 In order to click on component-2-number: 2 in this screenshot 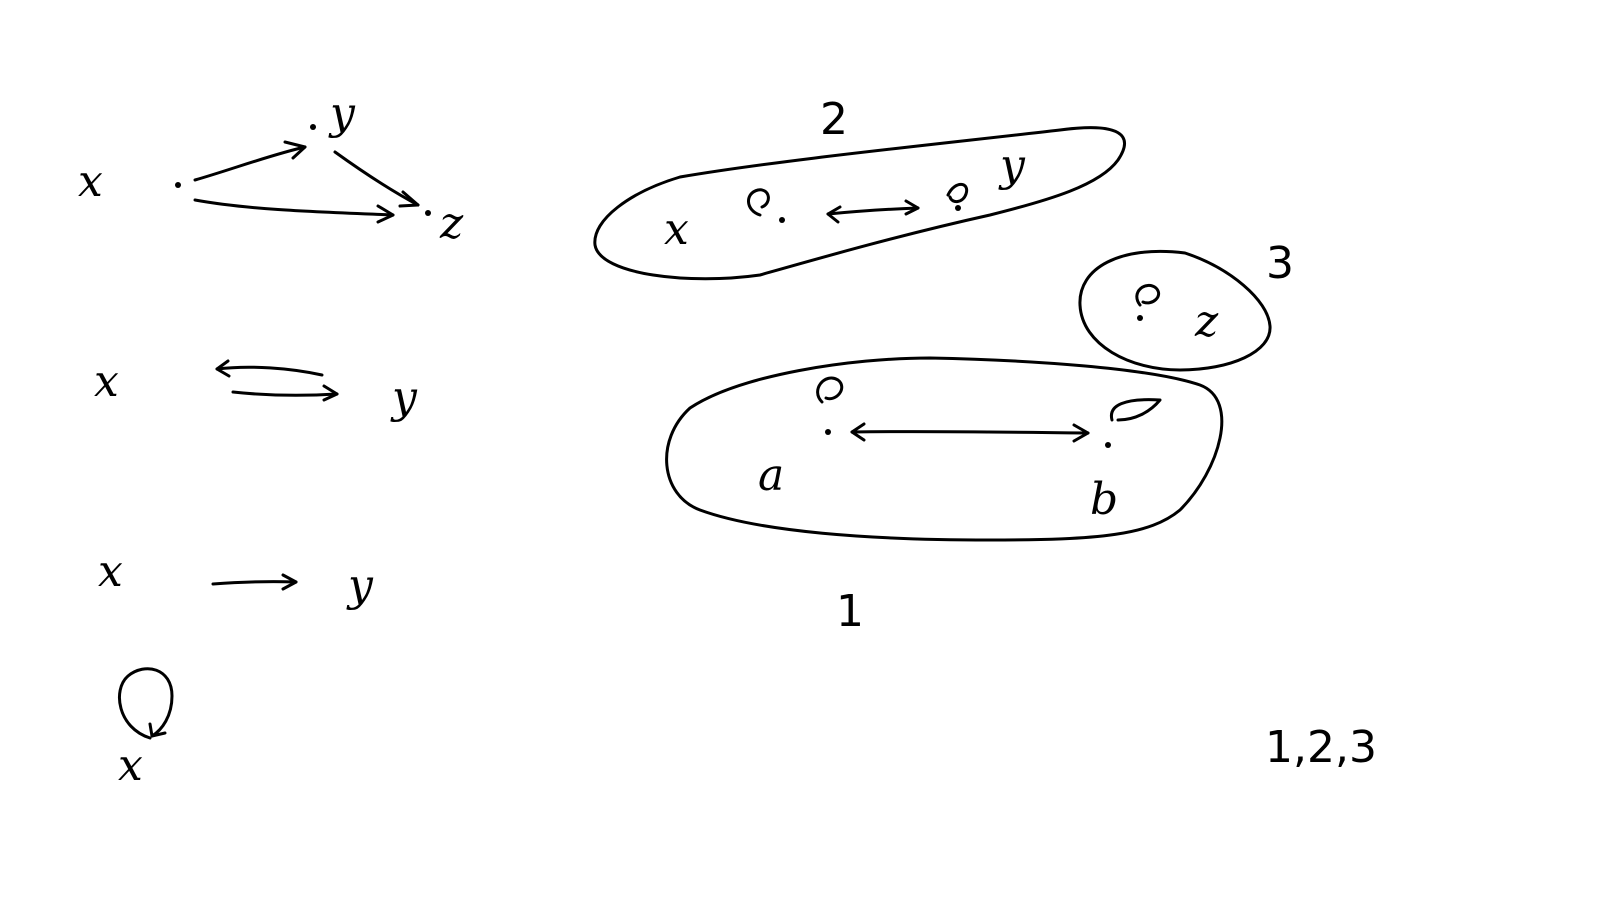, I will do `click(834, 119)`.